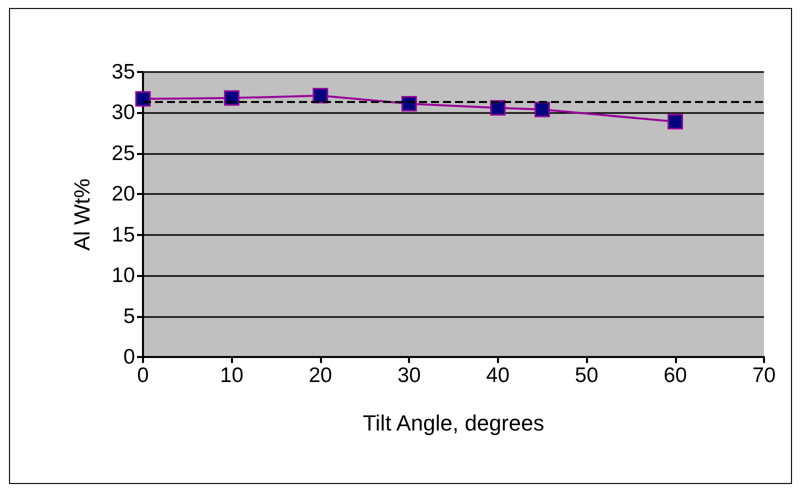 The height and width of the screenshot is (494, 803). What do you see at coordinates (123, 234) in the screenshot?
I see `y-tick-label: 15` at bounding box center [123, 234].